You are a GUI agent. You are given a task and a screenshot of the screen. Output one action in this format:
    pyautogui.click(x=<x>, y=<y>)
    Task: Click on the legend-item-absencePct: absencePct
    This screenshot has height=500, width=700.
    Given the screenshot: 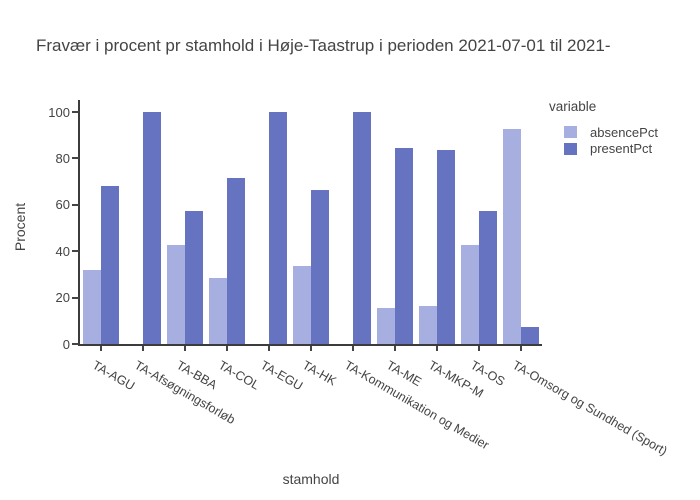 What is the action you would take?
    pyautogui.click(x=603, y=132)
    